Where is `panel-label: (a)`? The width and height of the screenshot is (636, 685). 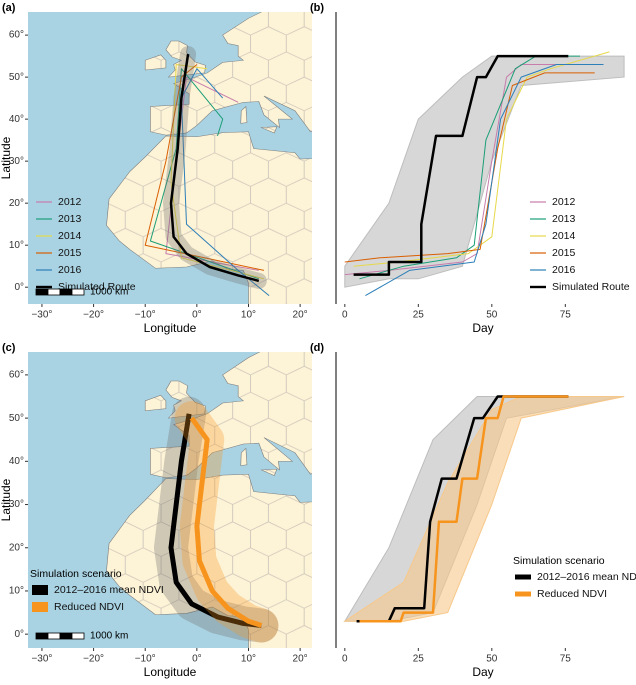
panel-label: (a) is located at coordinates (9, 8).